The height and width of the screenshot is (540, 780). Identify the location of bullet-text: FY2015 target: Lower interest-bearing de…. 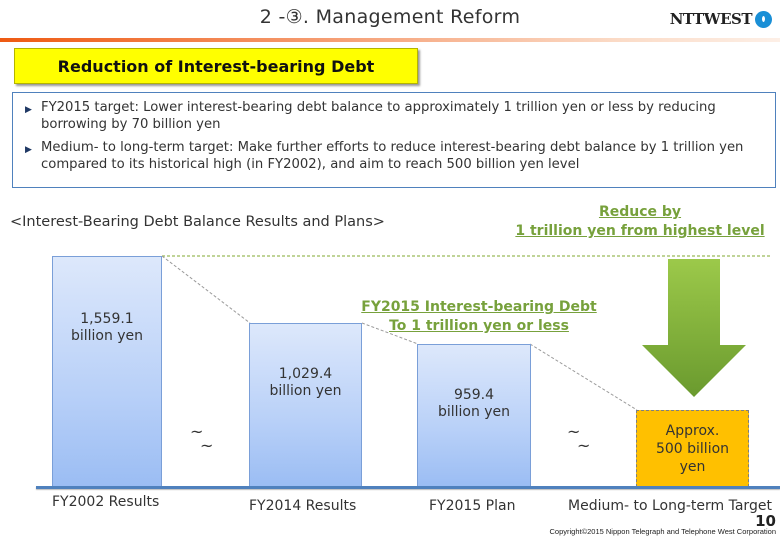
(378, 116).